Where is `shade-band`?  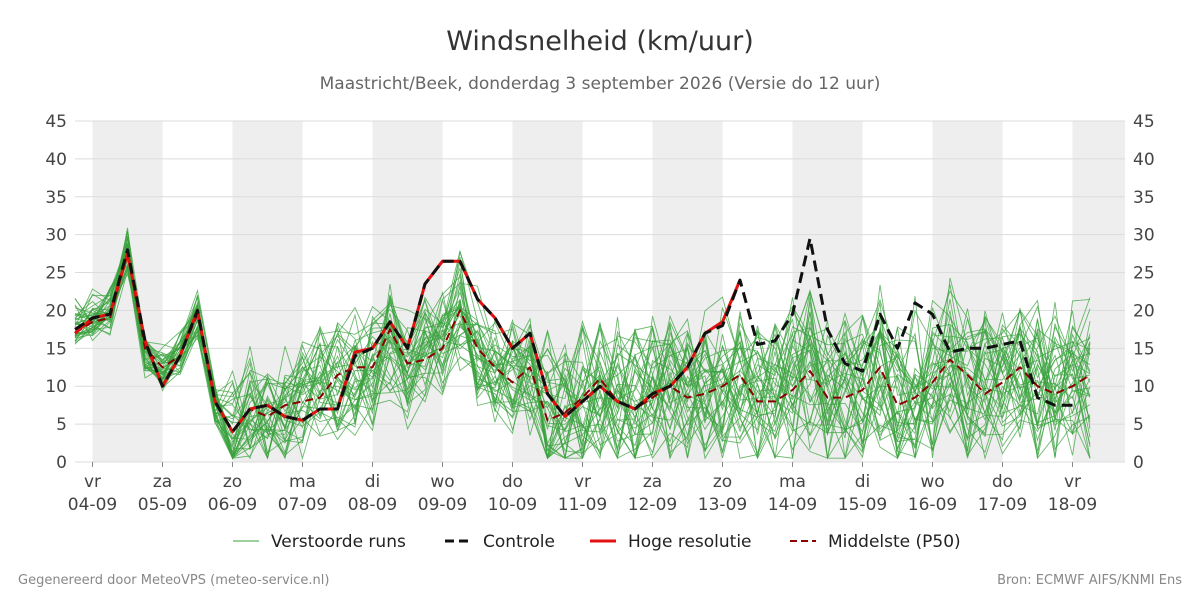
shade-band is located at coordinates (127, 291).